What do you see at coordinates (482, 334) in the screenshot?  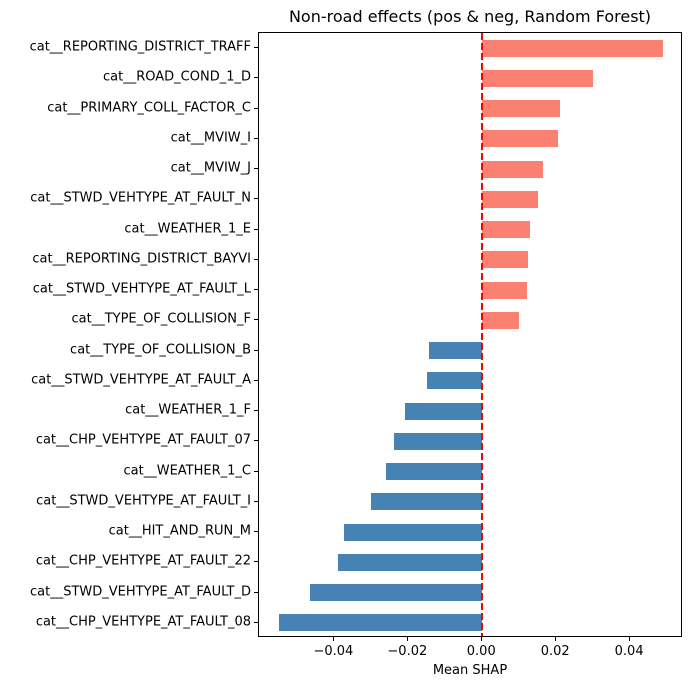 I see `zero-reference-line` at bounding box center [482, 334].